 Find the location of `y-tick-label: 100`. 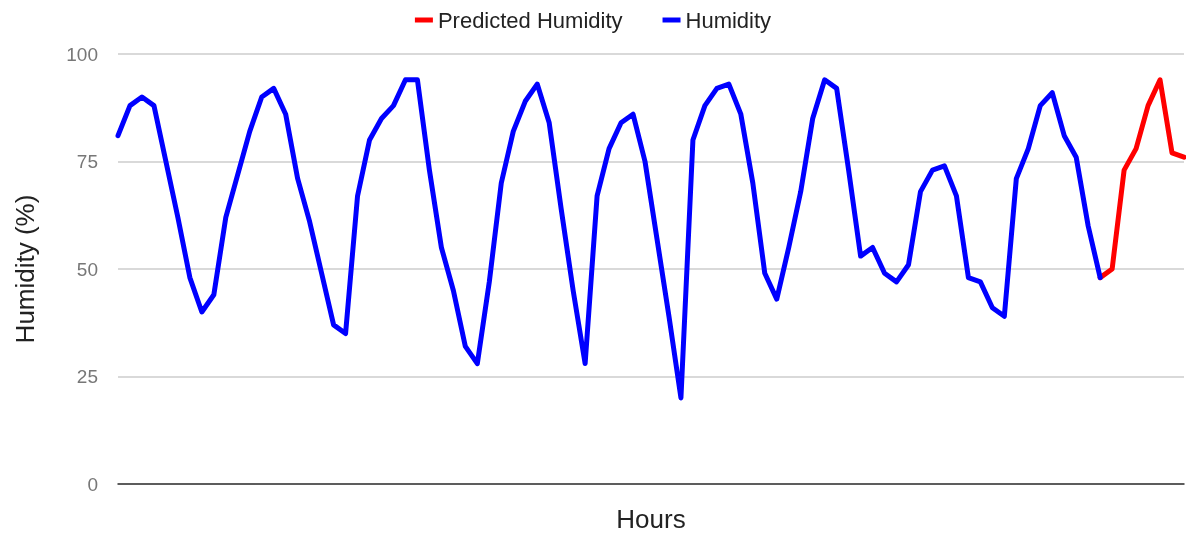

y-tick-label: 100 is located at coordinates (82, 54).